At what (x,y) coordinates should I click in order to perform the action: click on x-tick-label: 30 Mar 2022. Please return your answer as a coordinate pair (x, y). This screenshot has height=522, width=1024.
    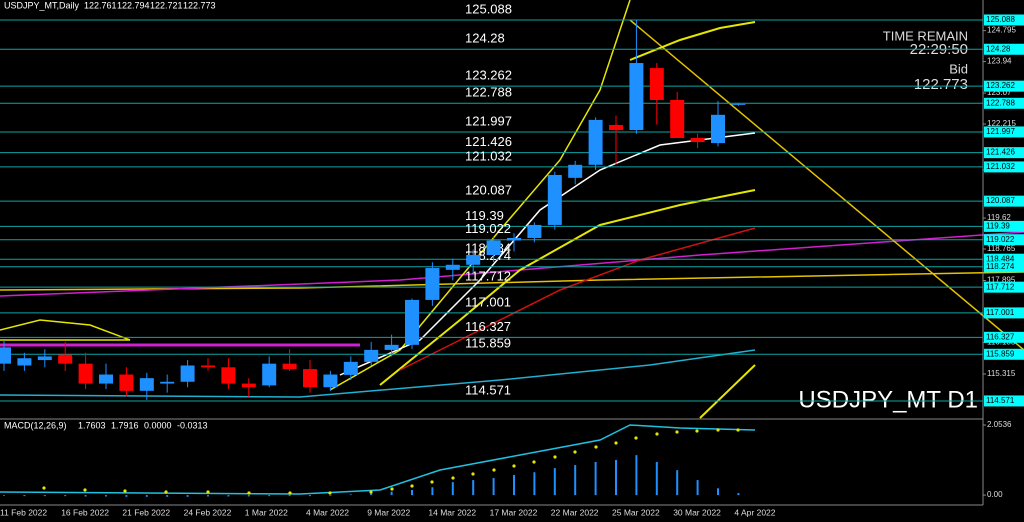
    Looking at the image, I should click on (697, 512).